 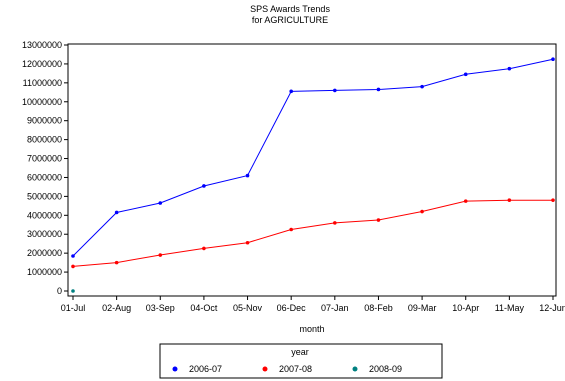 I want to click on y-tick-label: 10000000, so click(x=42, y=102).